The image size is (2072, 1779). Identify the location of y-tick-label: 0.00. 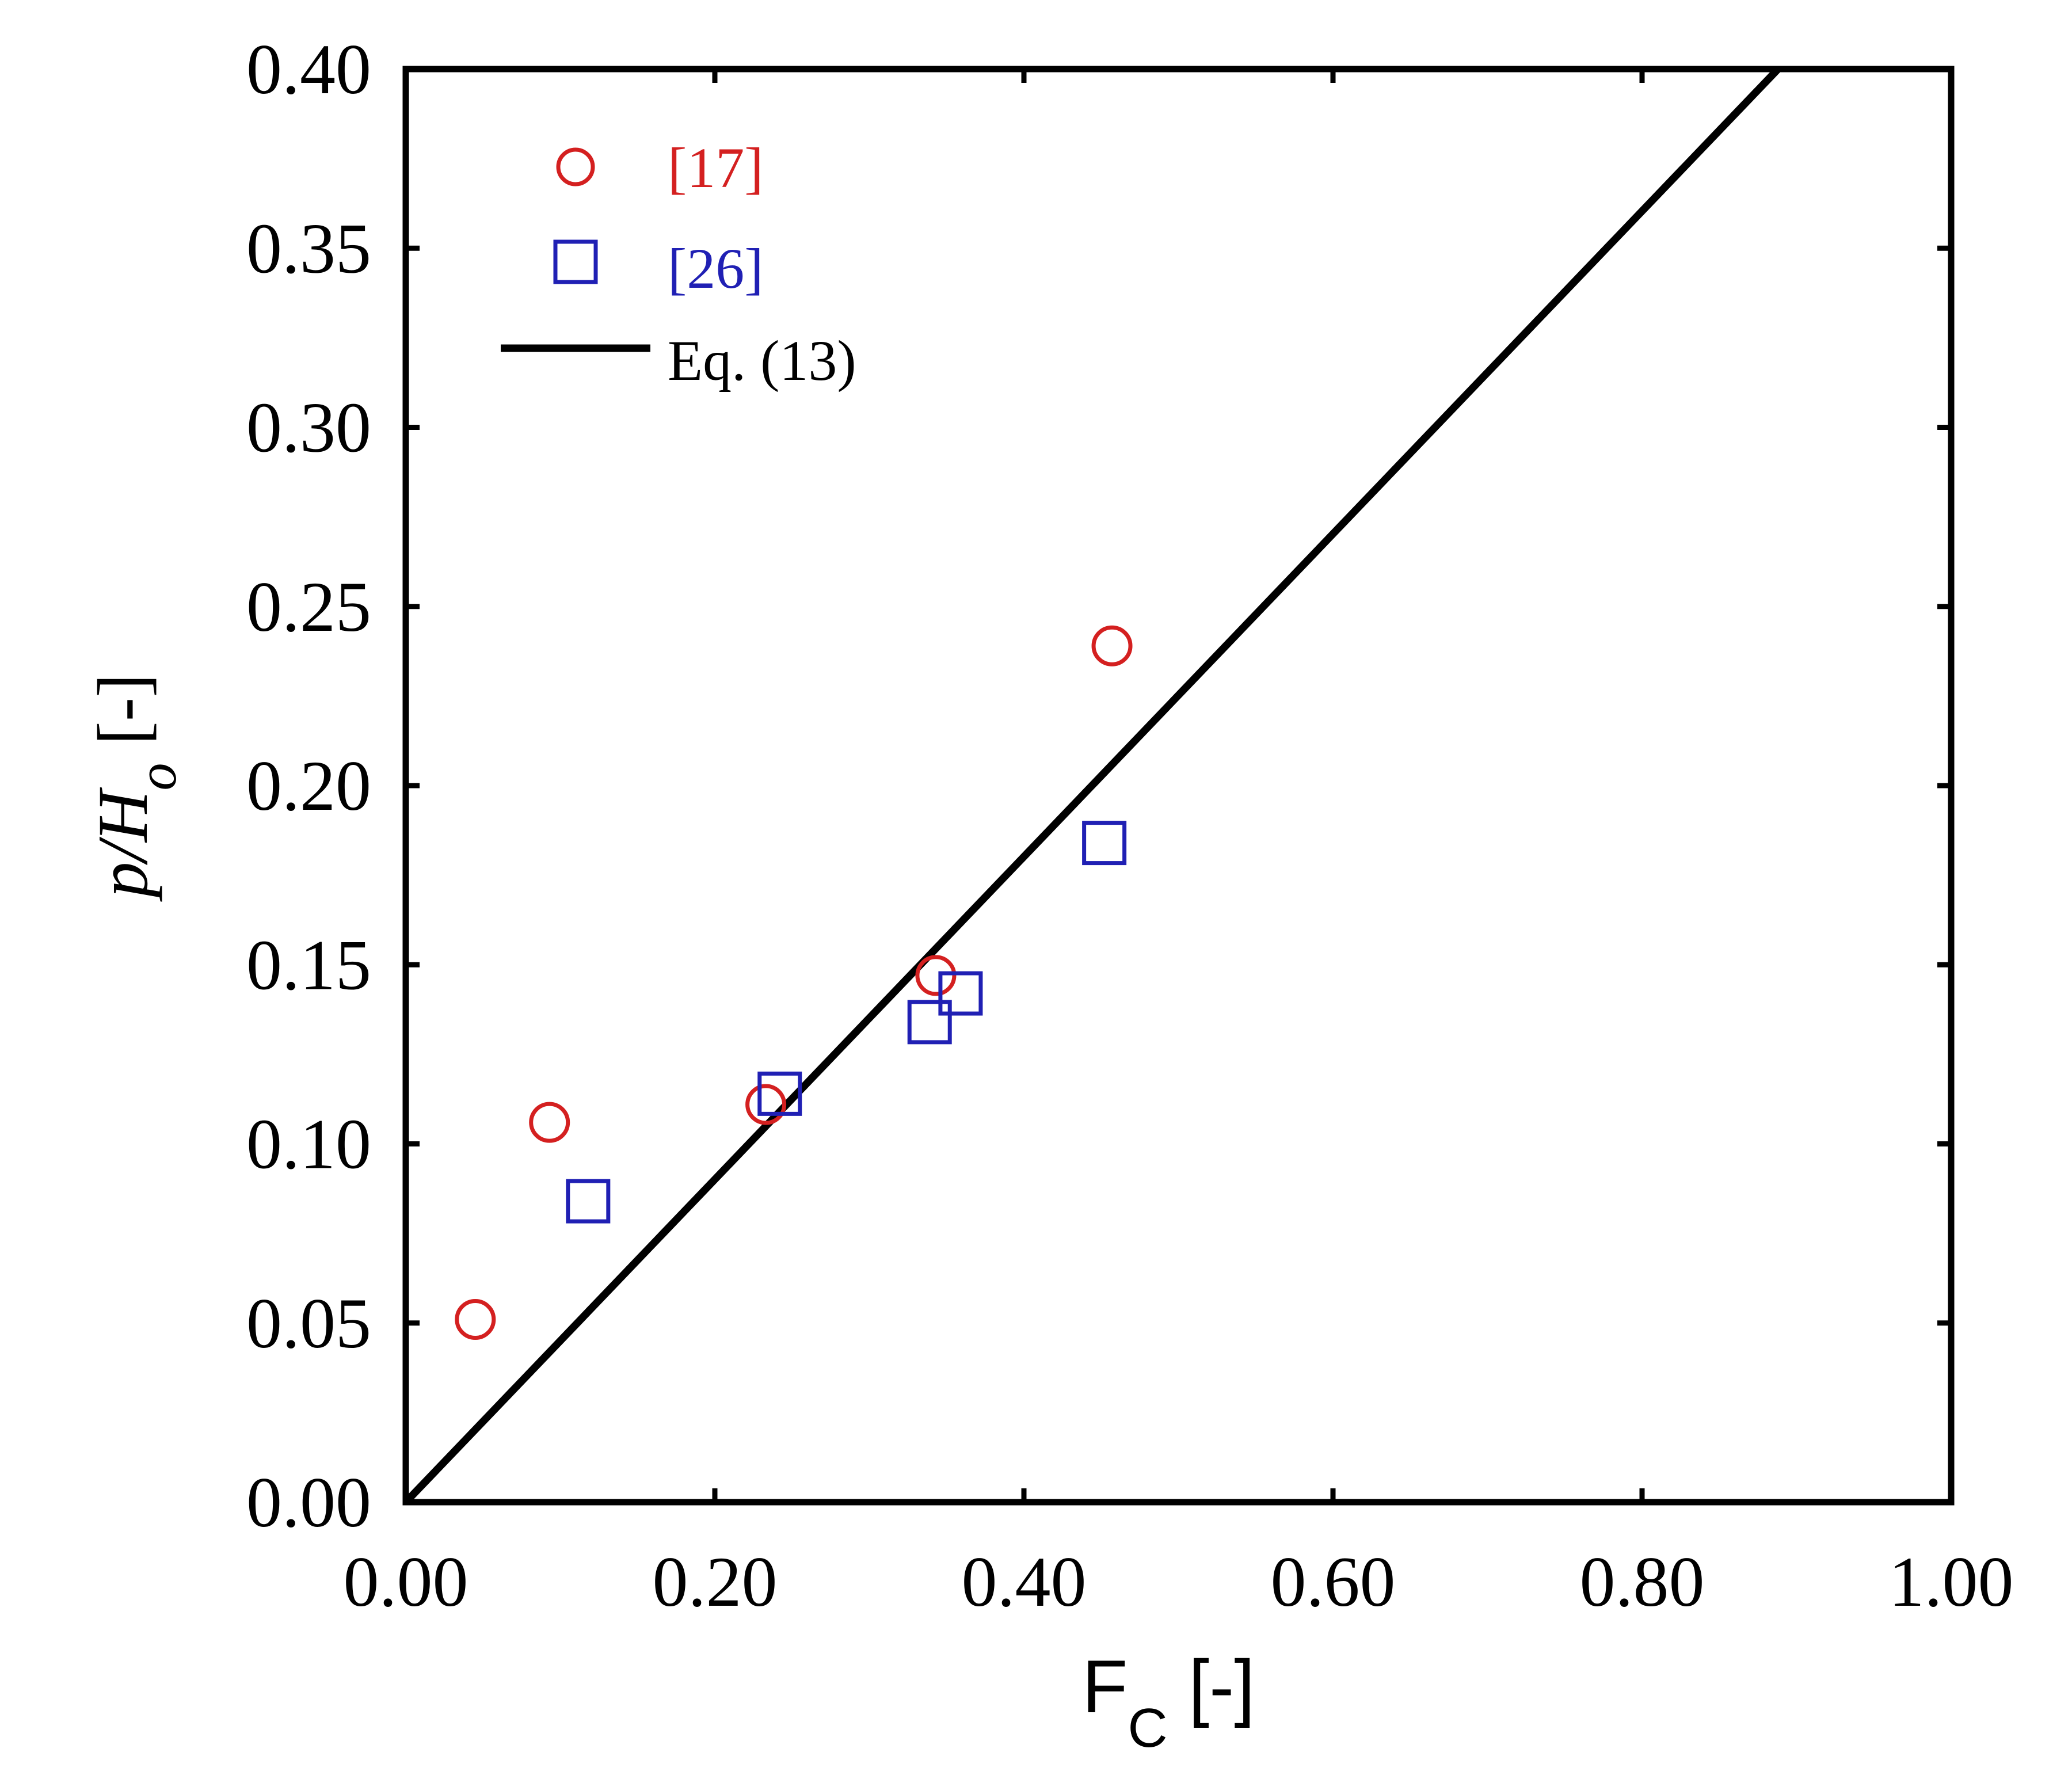
(309, 1502).